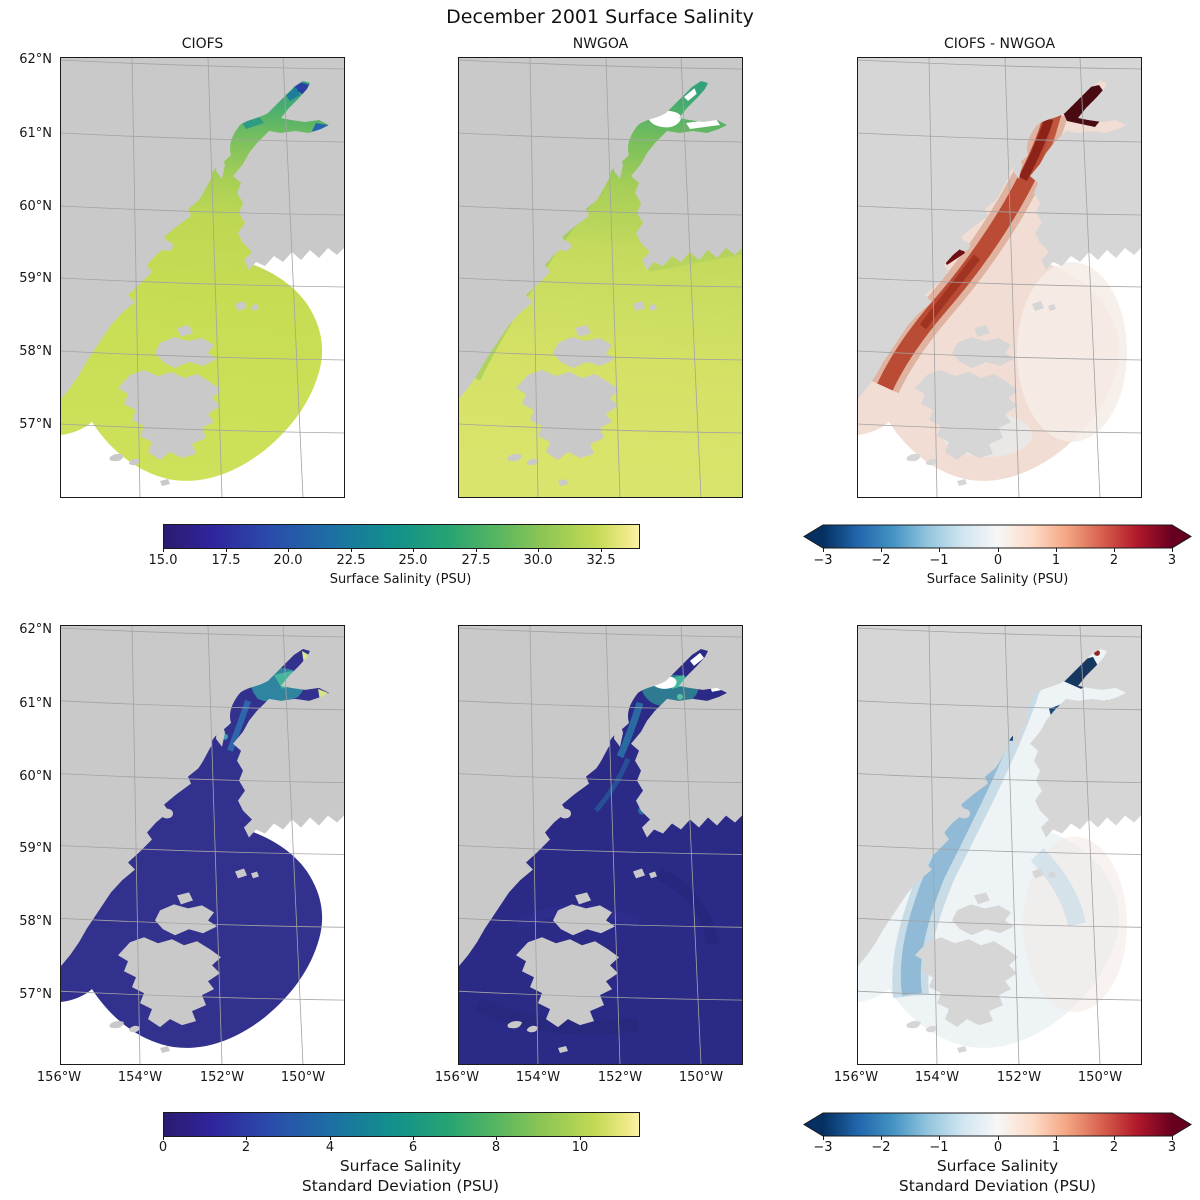 This screenshot has height=1200, width=1200. What do you see at coordinates (600, 277) in the screenshot?
I see `map-panel-nwgoa-salinity` at bounding box center [600, 277].